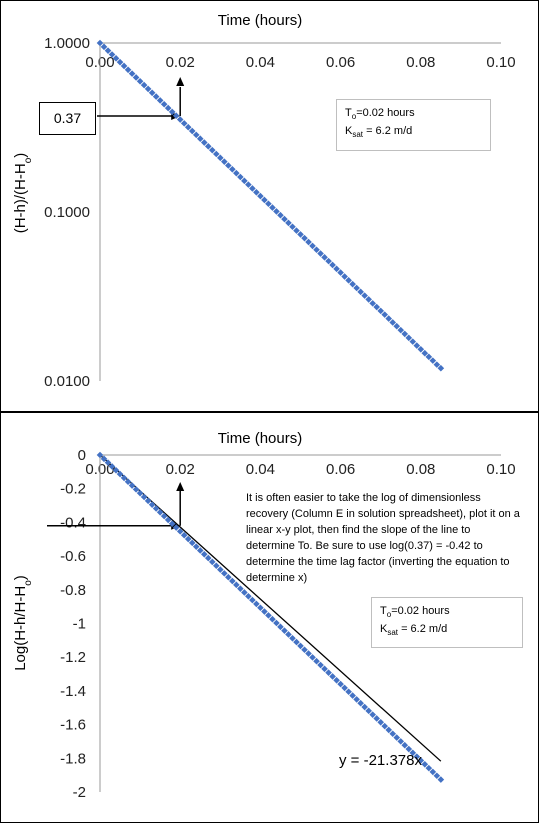 Image resolution: width=541 pixels, height=824 pixels. I want to click on top-x-tick-label: 0.04, so click(260, 62).